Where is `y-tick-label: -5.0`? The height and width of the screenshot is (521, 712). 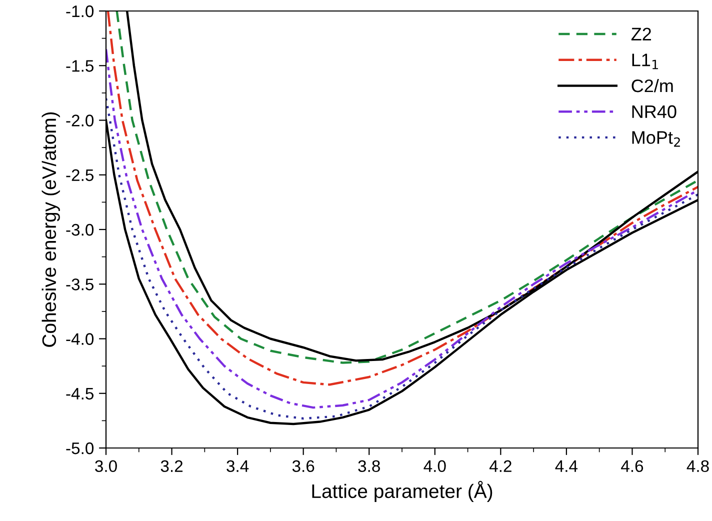
y-tick-label: -5.0 is located at coordinates (80, 448).